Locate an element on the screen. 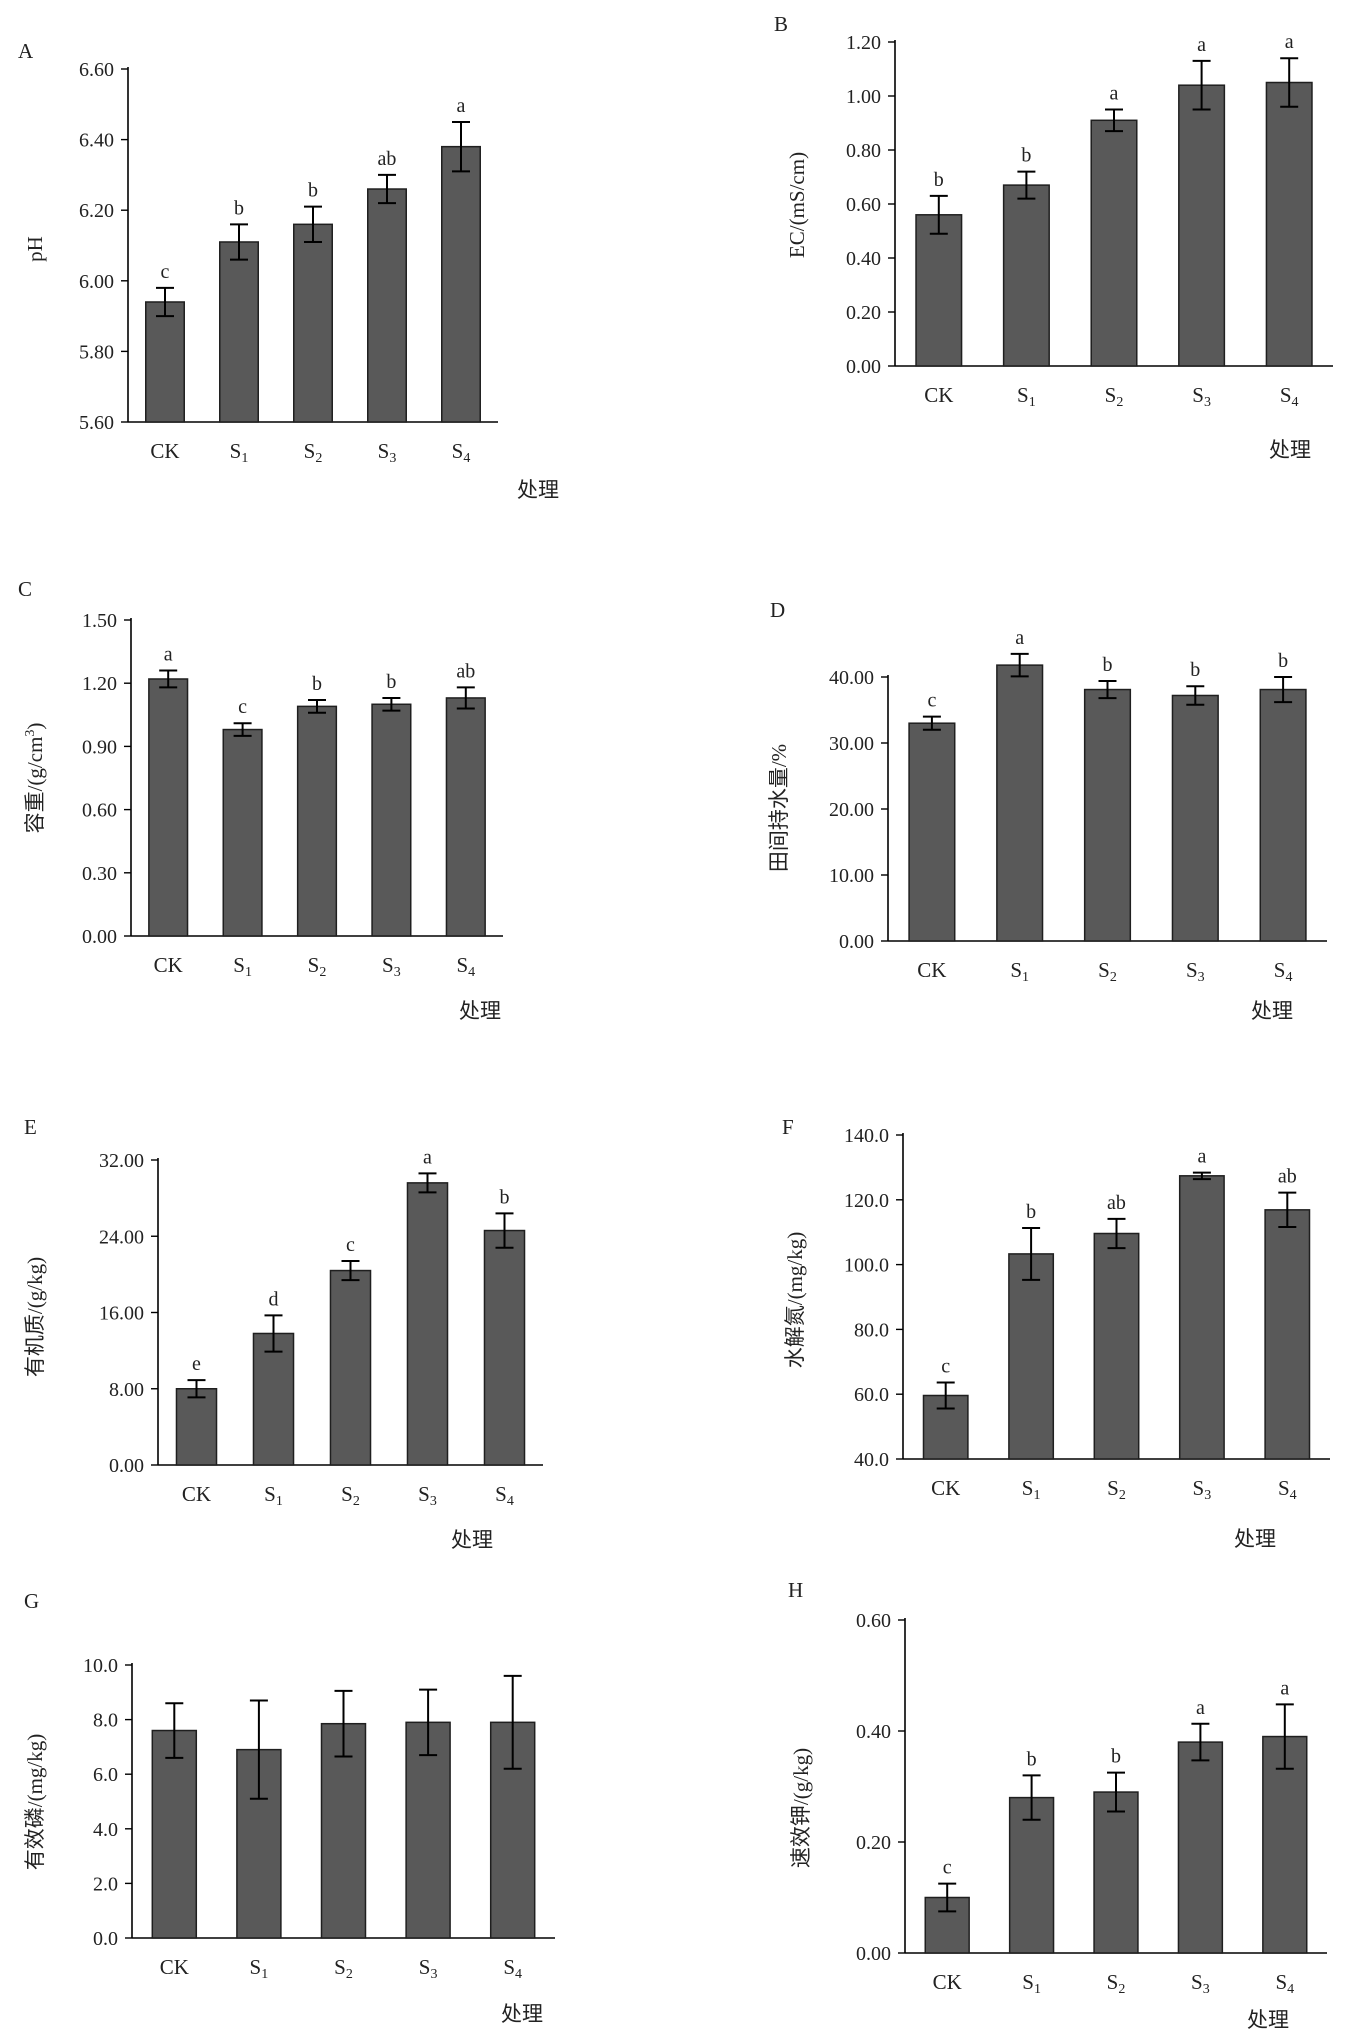 The image size is (1356, 2042). panel-letter: G is located at coordinates (31, 1601).